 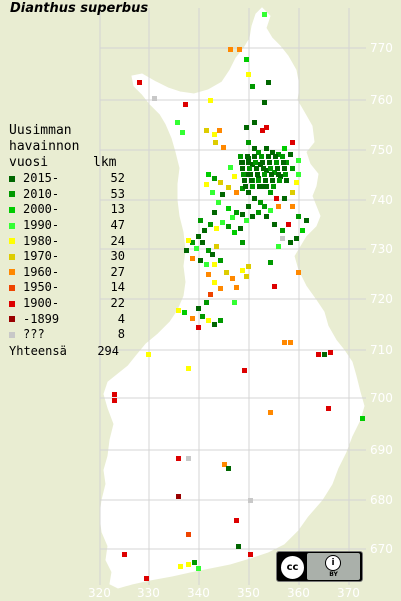 I want to click on easting-label: 340, so click(x=198, y=593).